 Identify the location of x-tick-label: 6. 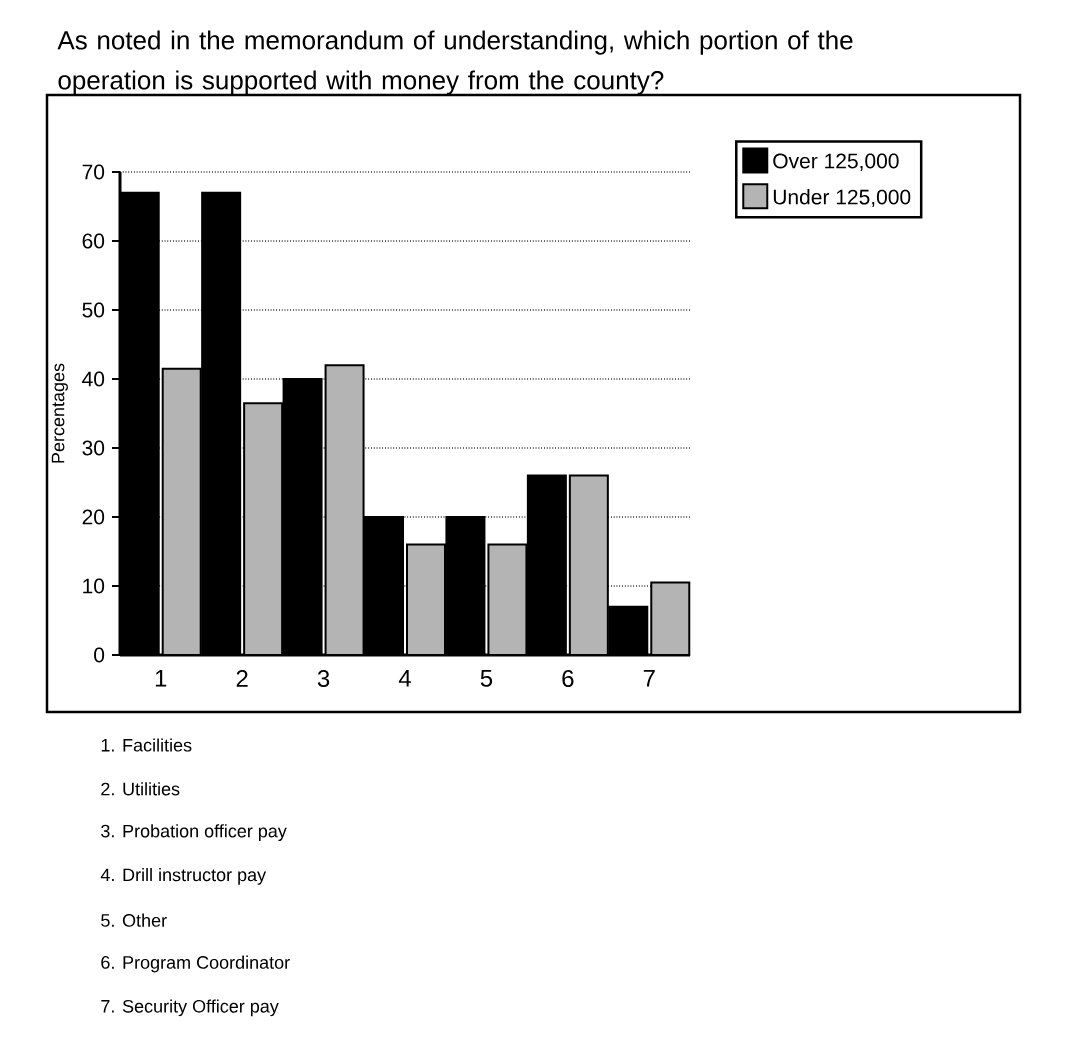
(568, 679).